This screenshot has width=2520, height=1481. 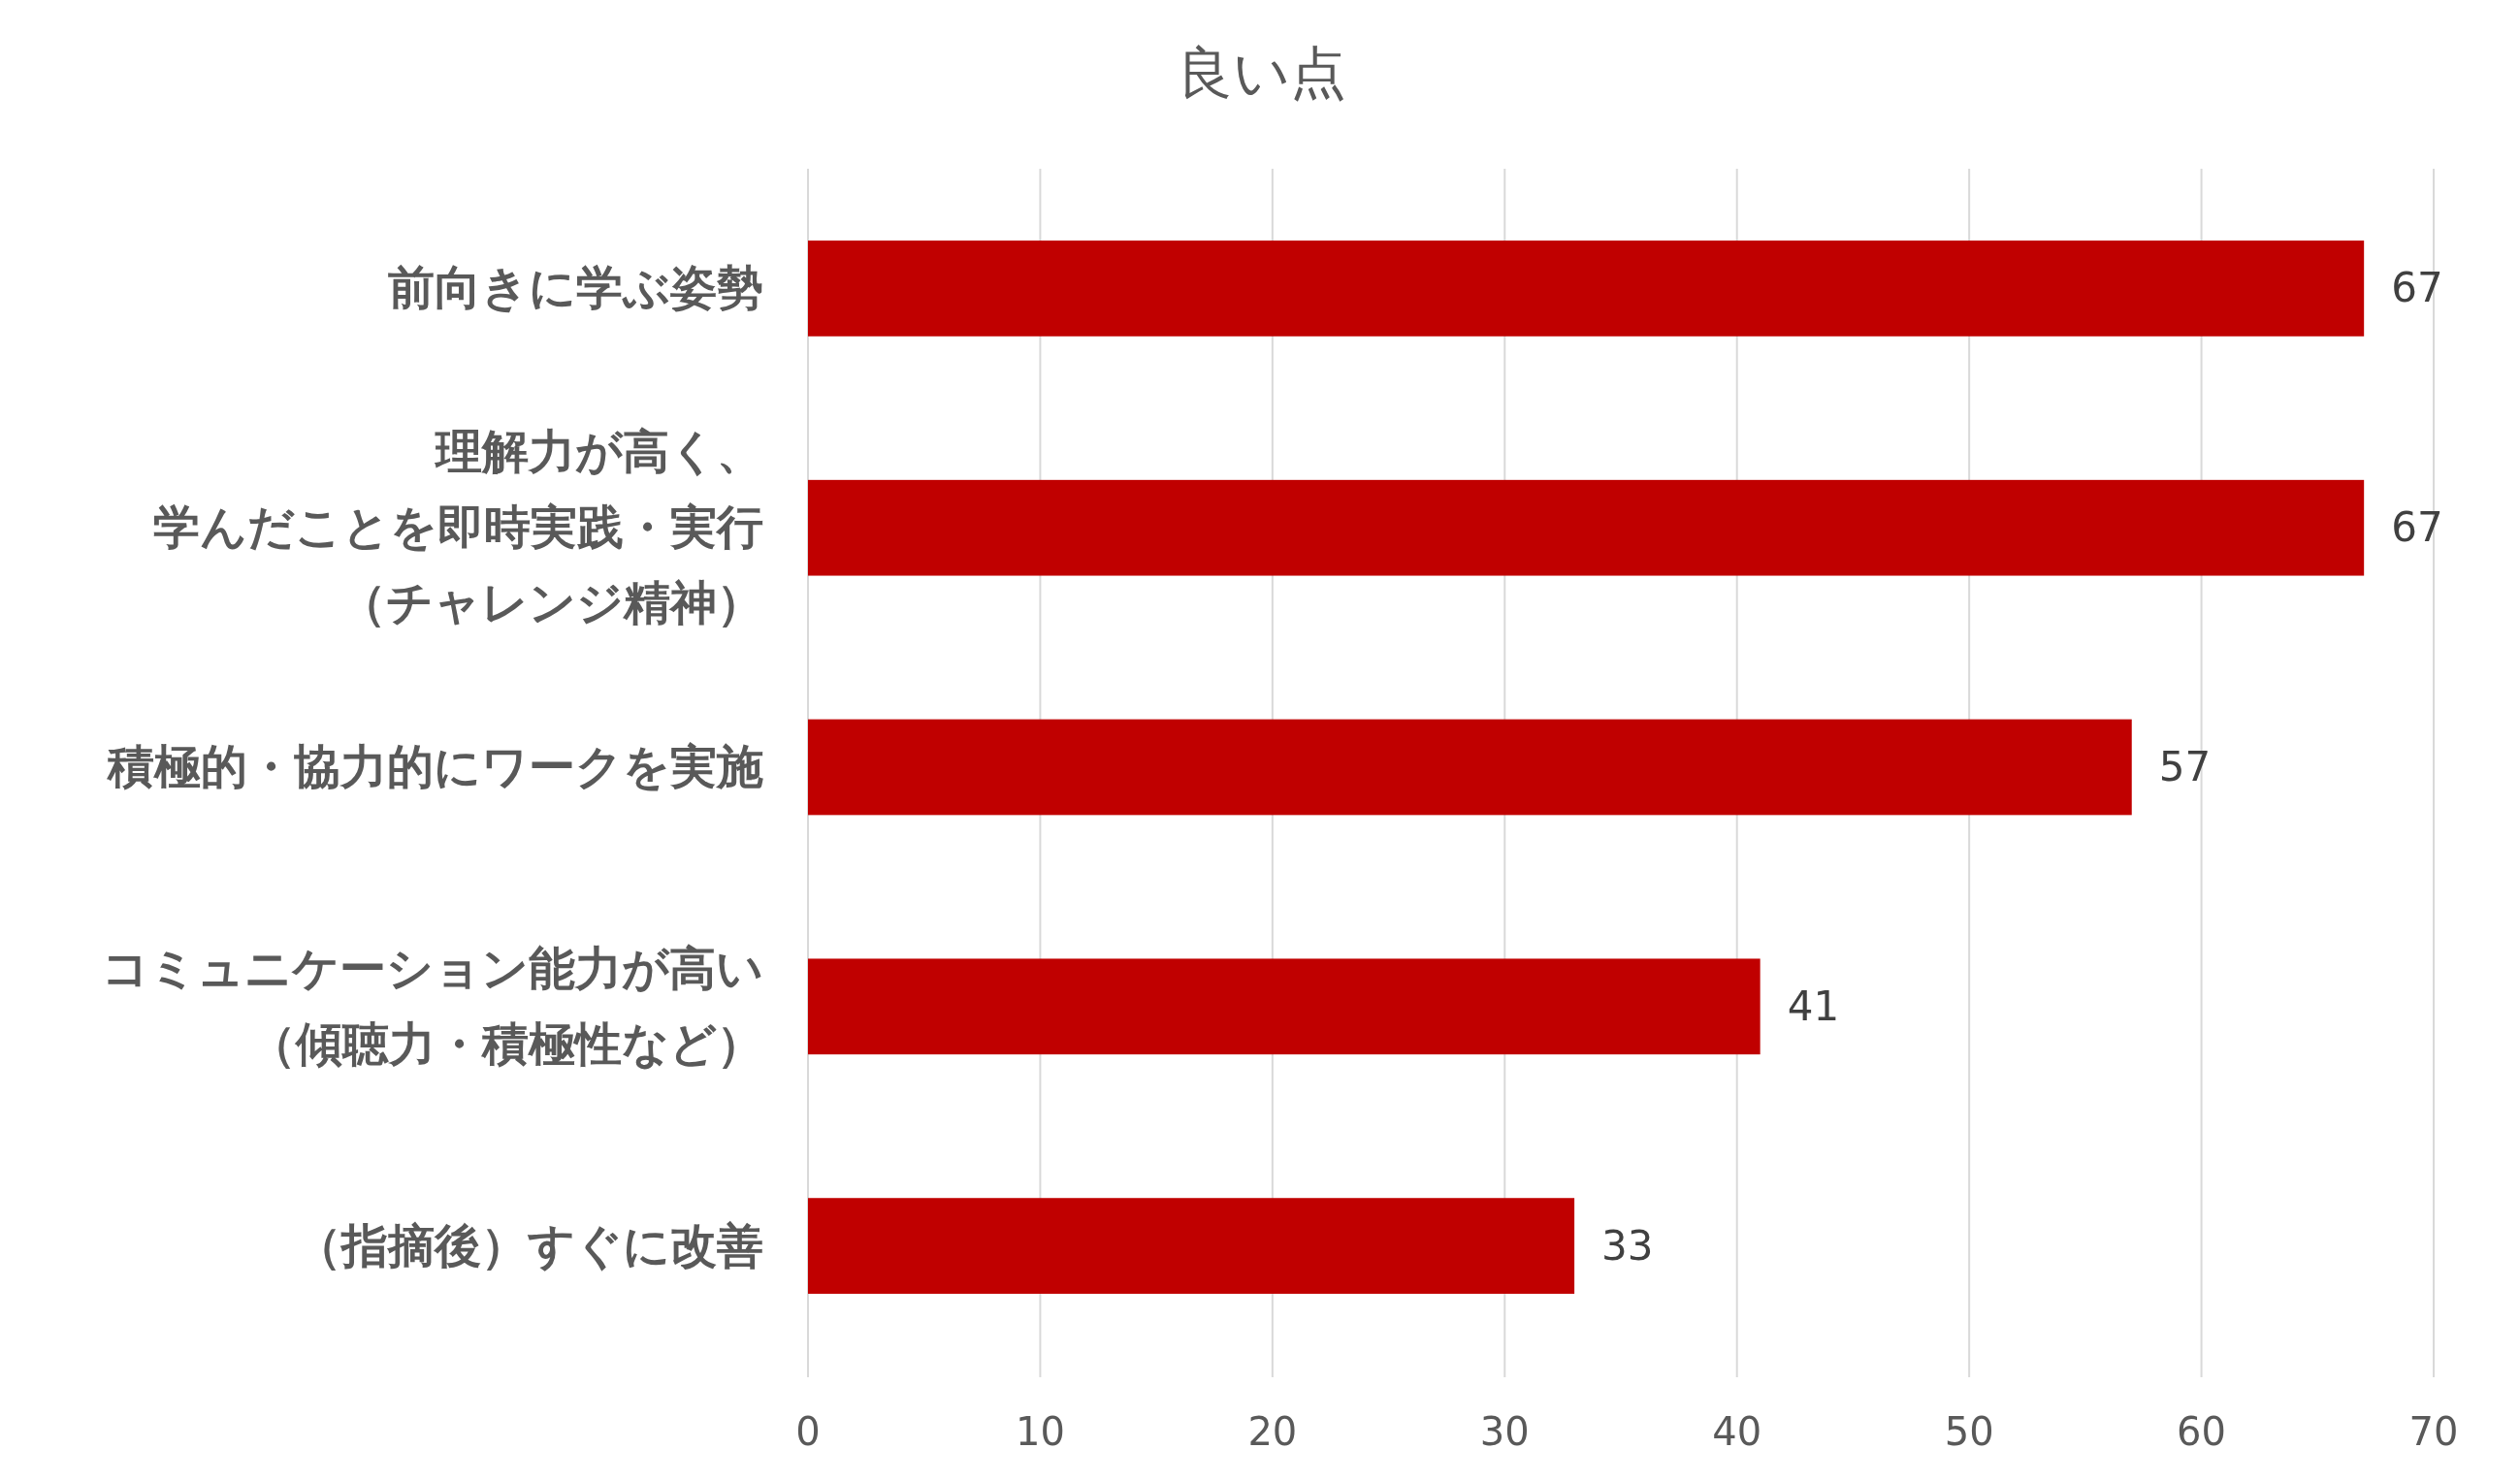 What do you see at coordinates (1040, 1431) in the screenshot?
I see `x-tick-label: 10` at bounding box center [1040, 1431].